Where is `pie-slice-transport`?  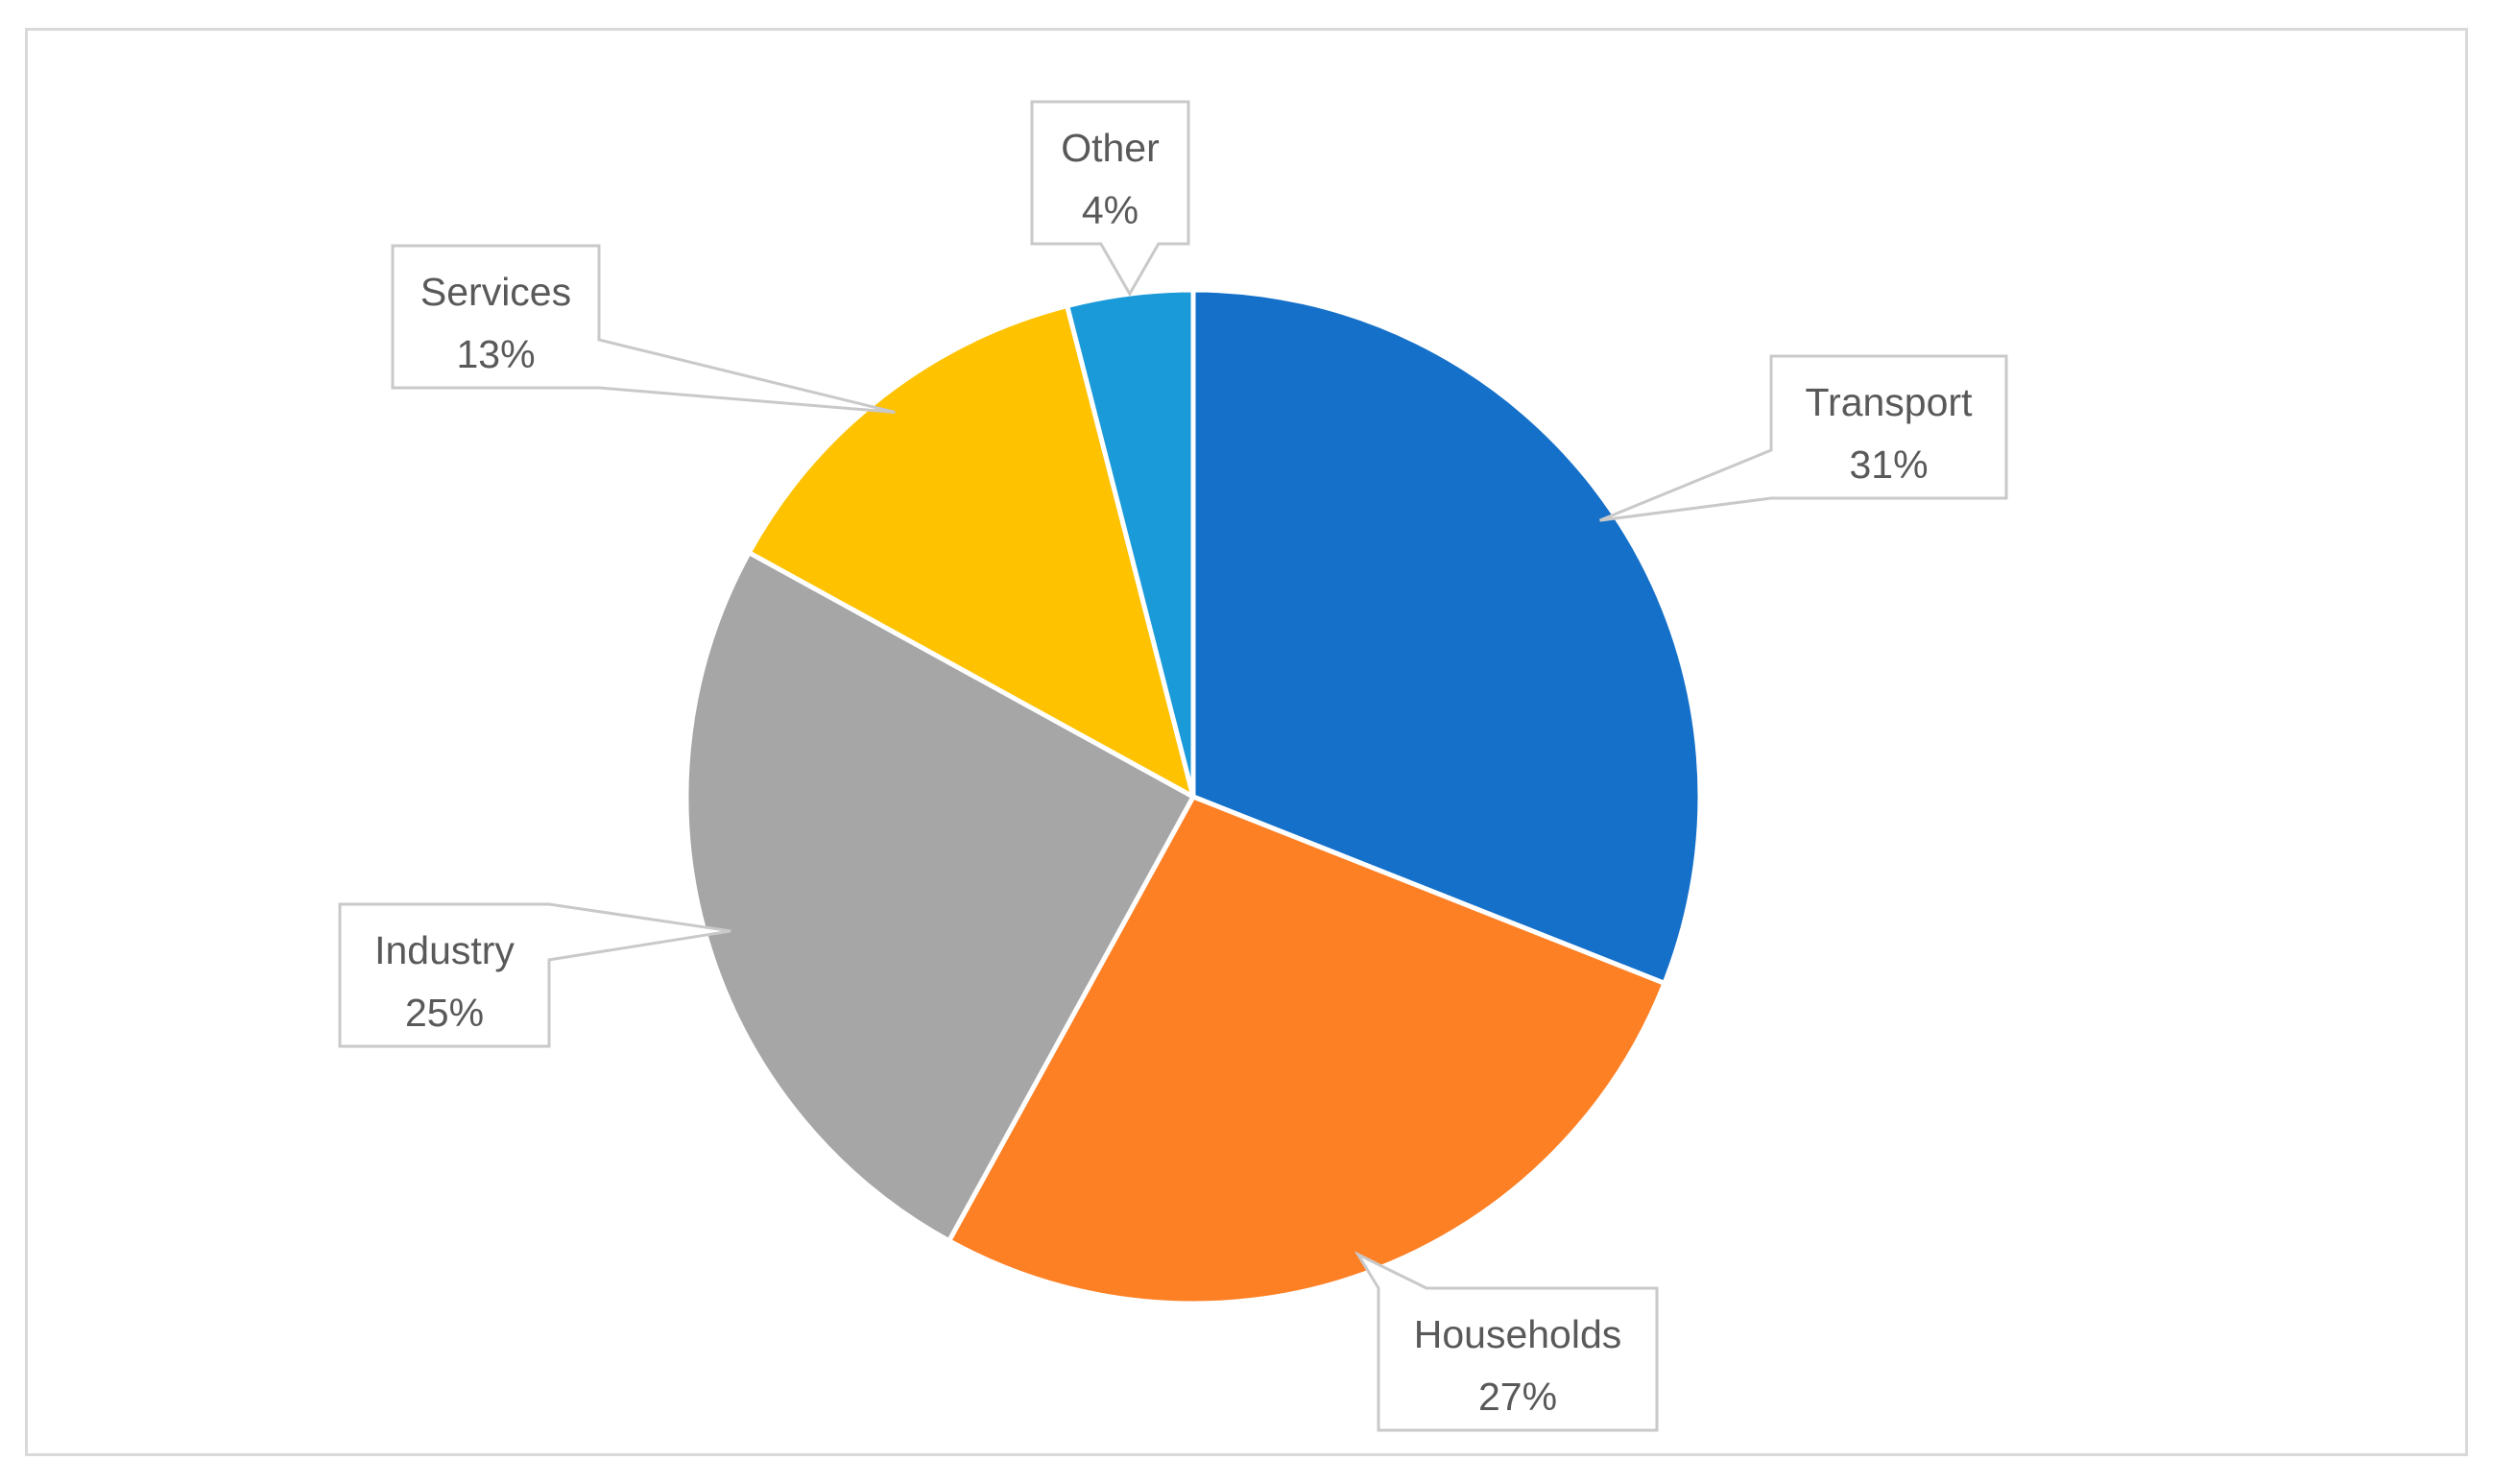
pie-slice-transport is located at coordinates (1446, 636).